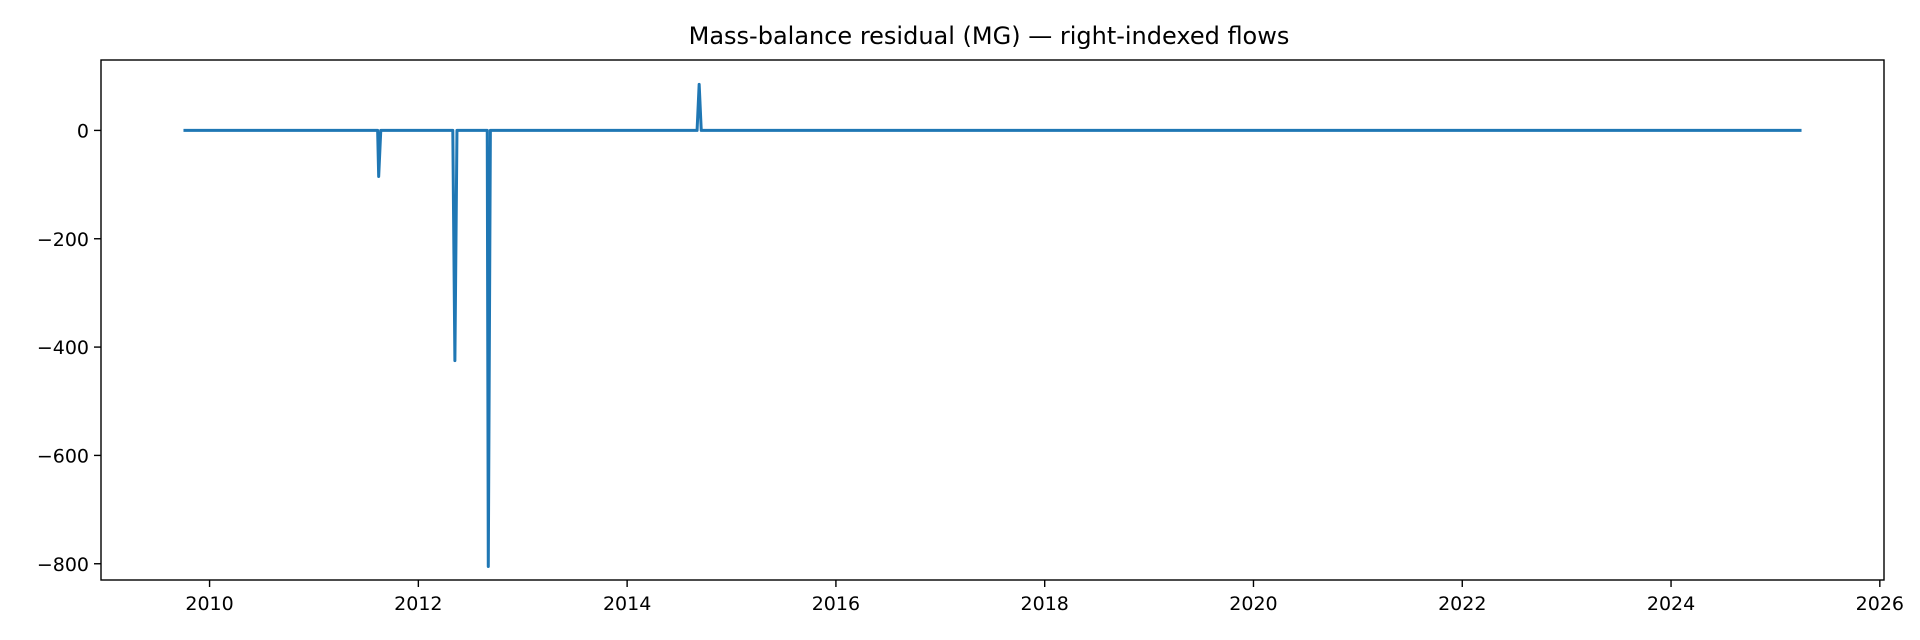 Image resolution: width=1920 pixels, height=640 pixels. I want to click on x-tick-label: 2016, so click(836, 604).